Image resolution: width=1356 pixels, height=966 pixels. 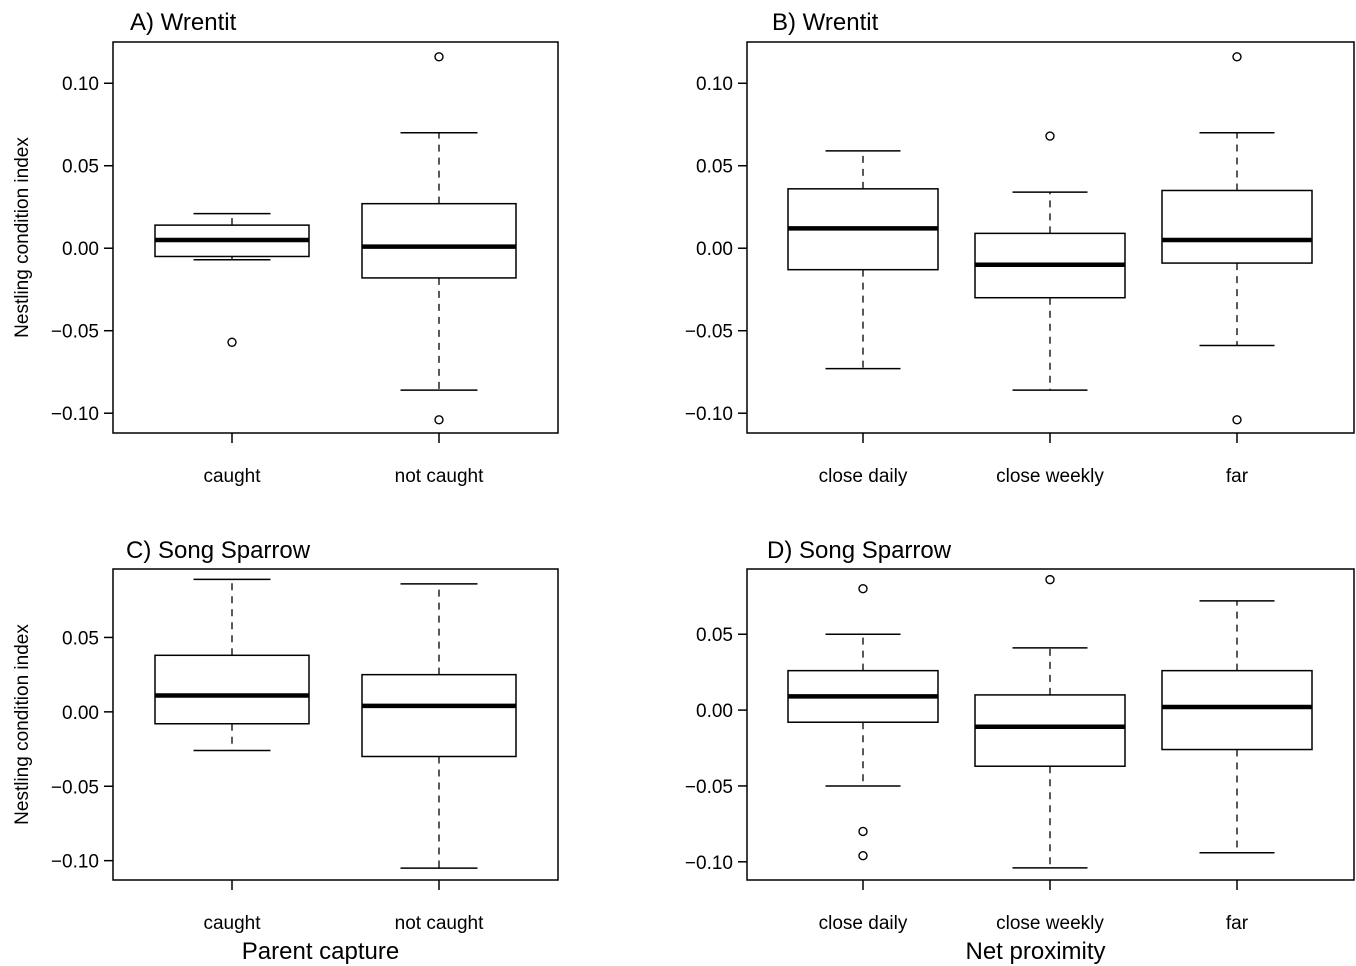 What do you see at coordinates (1035, 951) in the screenshot?
I see `x-axis-label: Net proximity` at bounding box center [1035, 951].